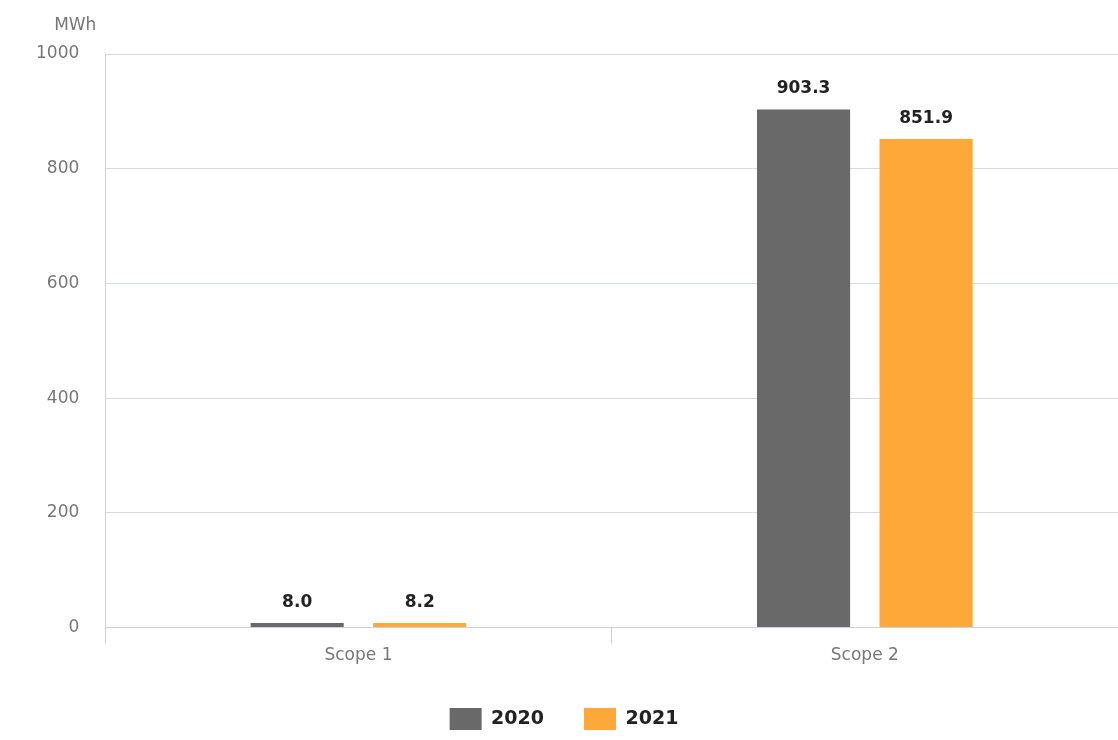 This screenshot has height=740, width=1118. I want to click on legend-label: 2020, so click(518, 716).